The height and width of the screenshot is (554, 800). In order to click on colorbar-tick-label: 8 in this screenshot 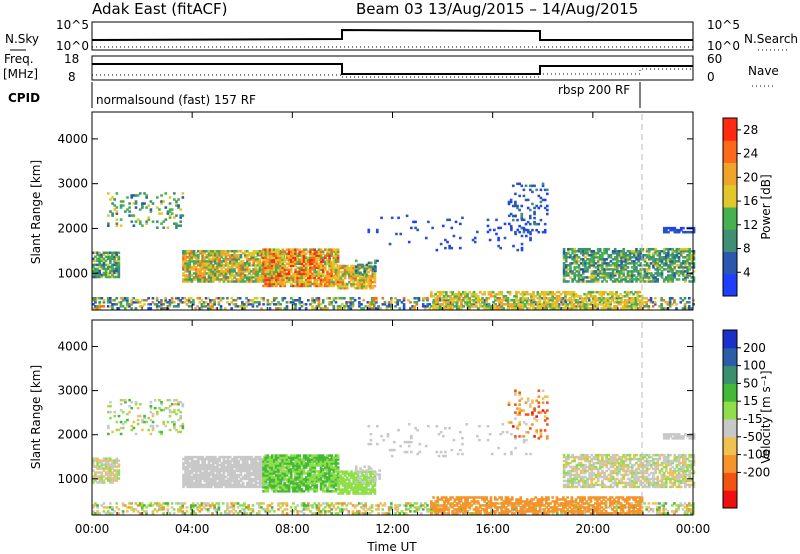, I will do `click(747, 249)`.